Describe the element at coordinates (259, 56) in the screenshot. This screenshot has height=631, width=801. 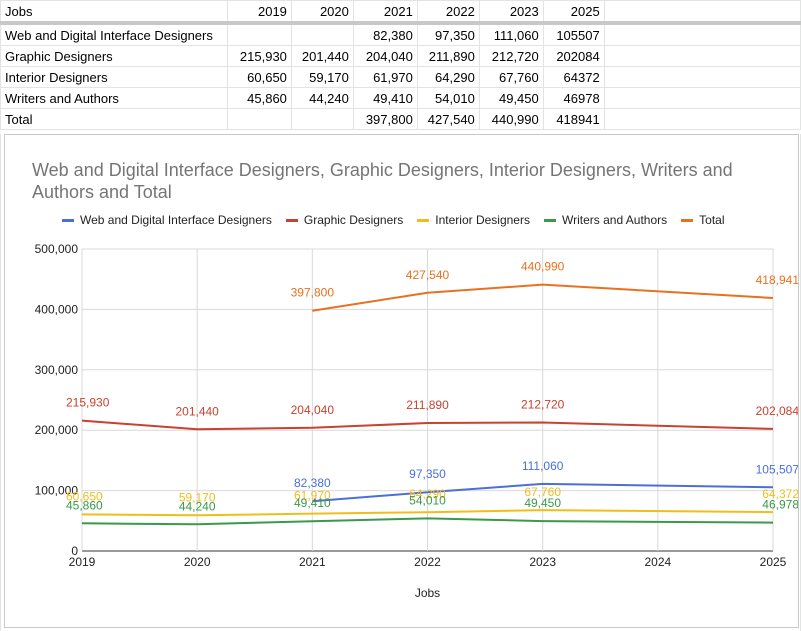
I see `value-cell: 215,930` at that location.